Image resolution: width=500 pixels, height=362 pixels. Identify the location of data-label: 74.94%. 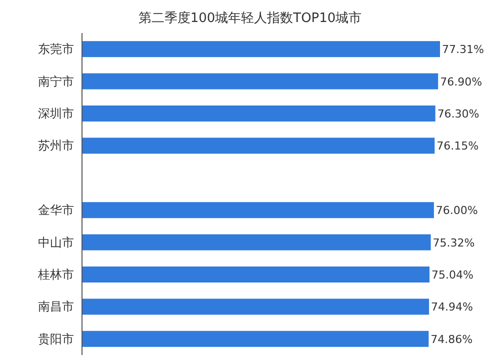
(452, 307).